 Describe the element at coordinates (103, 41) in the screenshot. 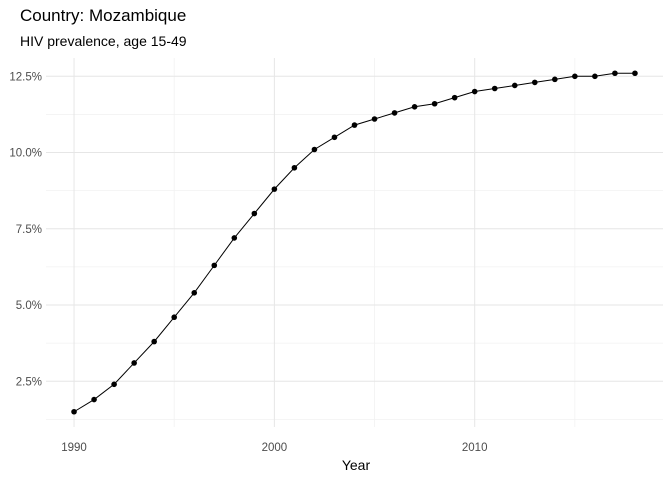

I see `chart-subtitle: HIV prevalence, age 15-49` at that location.